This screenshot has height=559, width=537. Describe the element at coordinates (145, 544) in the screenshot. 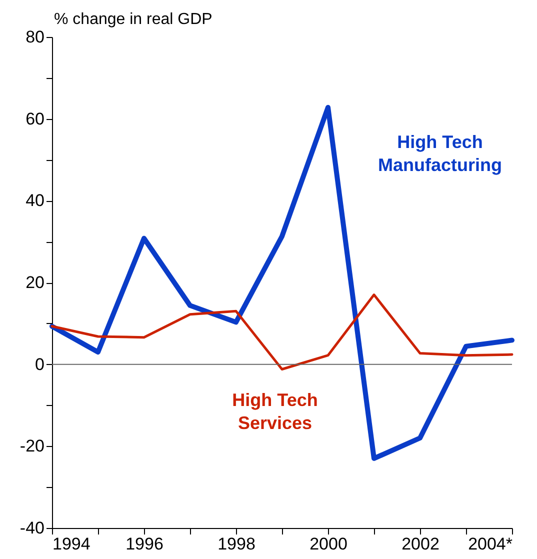

I see `x-tick-label: 1996` at that location.